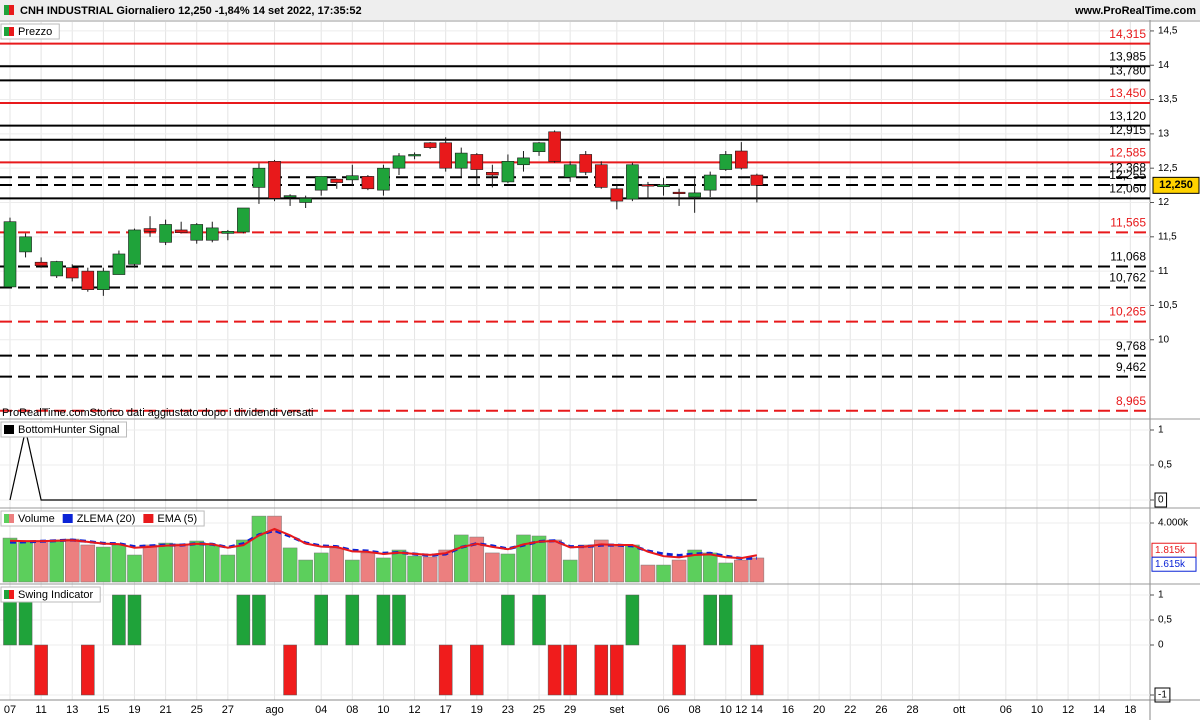 The height and width of the screenshot is (720, 1200). What do you see at coordinates (1168, 31) in the screenshot?
I see `y-tick-label: 14,5` at bounding box center [1168, 31].